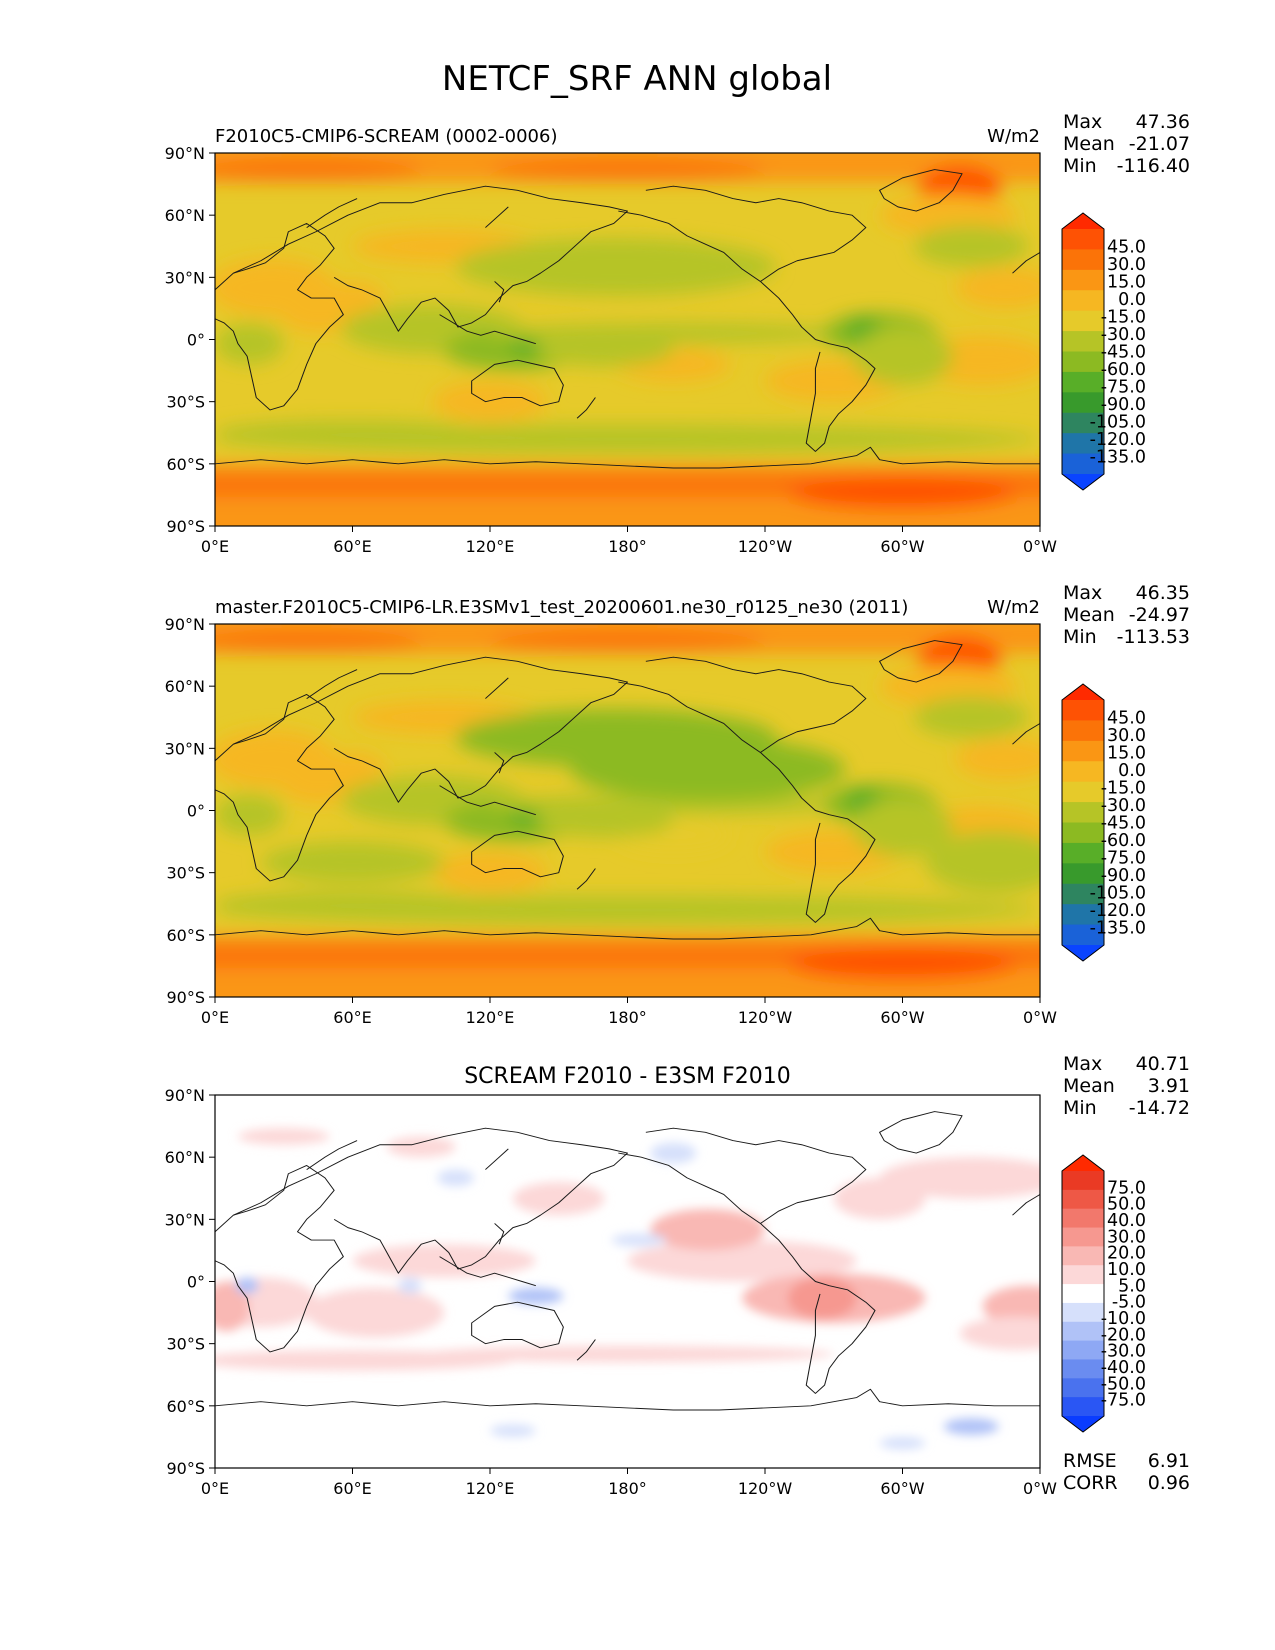 The image size is (1275, 1650). Describe the element at coordinates (1126, 1188) in the screenshot. I see `colorbar-tick-label: 75.0` at that location.